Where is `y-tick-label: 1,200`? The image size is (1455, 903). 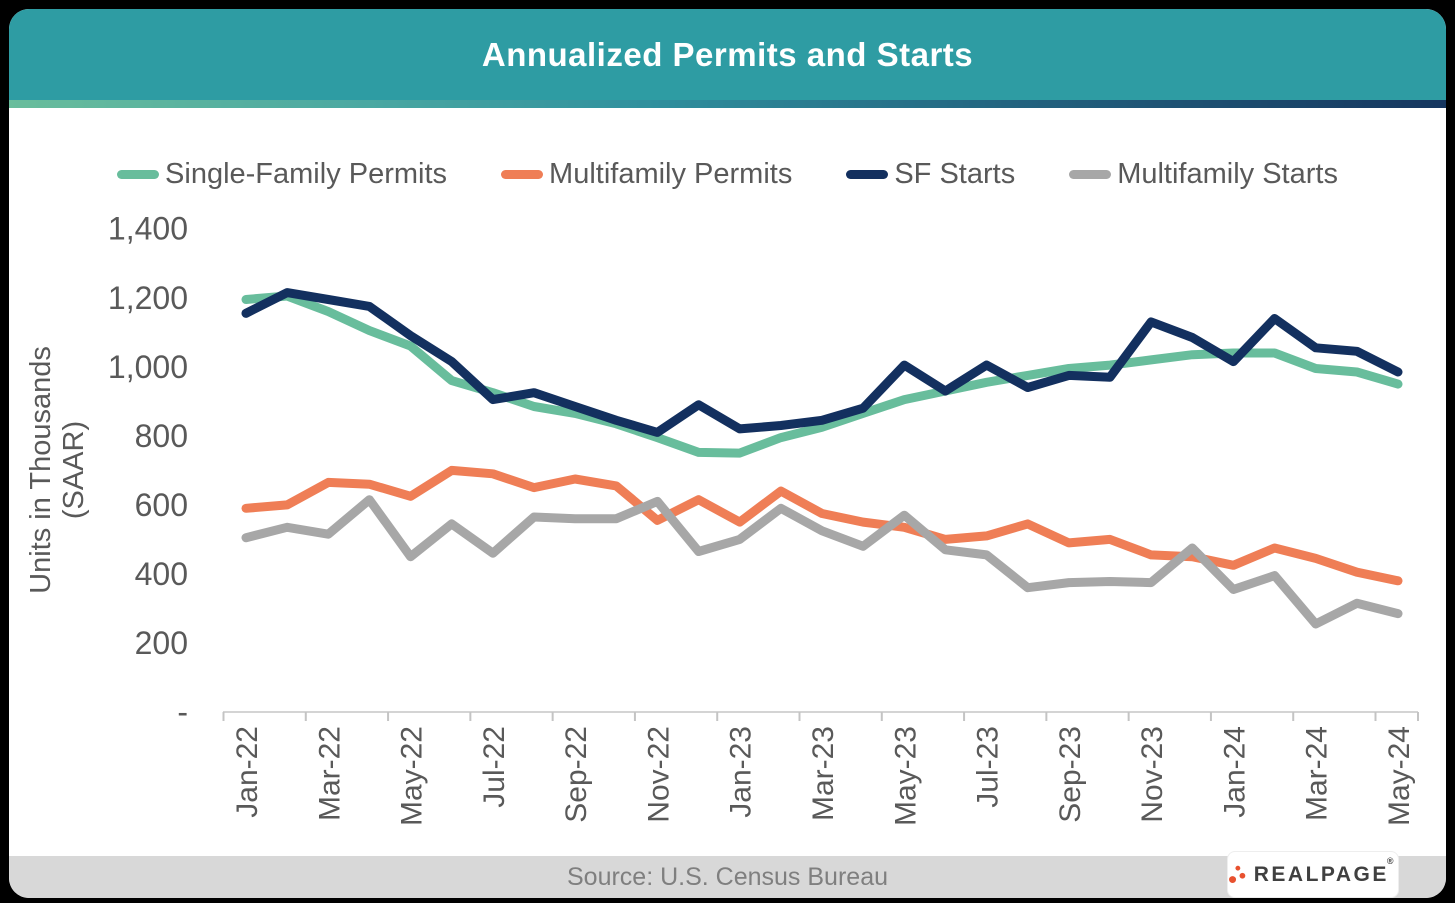
y-tick-label: 1,200 is located at coordinates (148, 298).